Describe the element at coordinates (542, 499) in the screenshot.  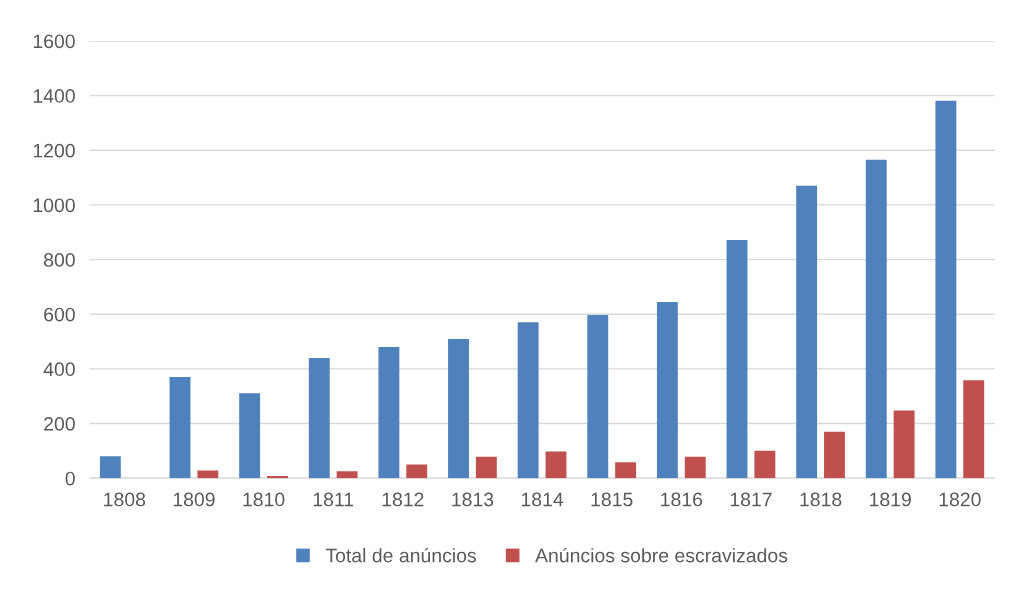
I see `x-tick-label: 1814` at that location.